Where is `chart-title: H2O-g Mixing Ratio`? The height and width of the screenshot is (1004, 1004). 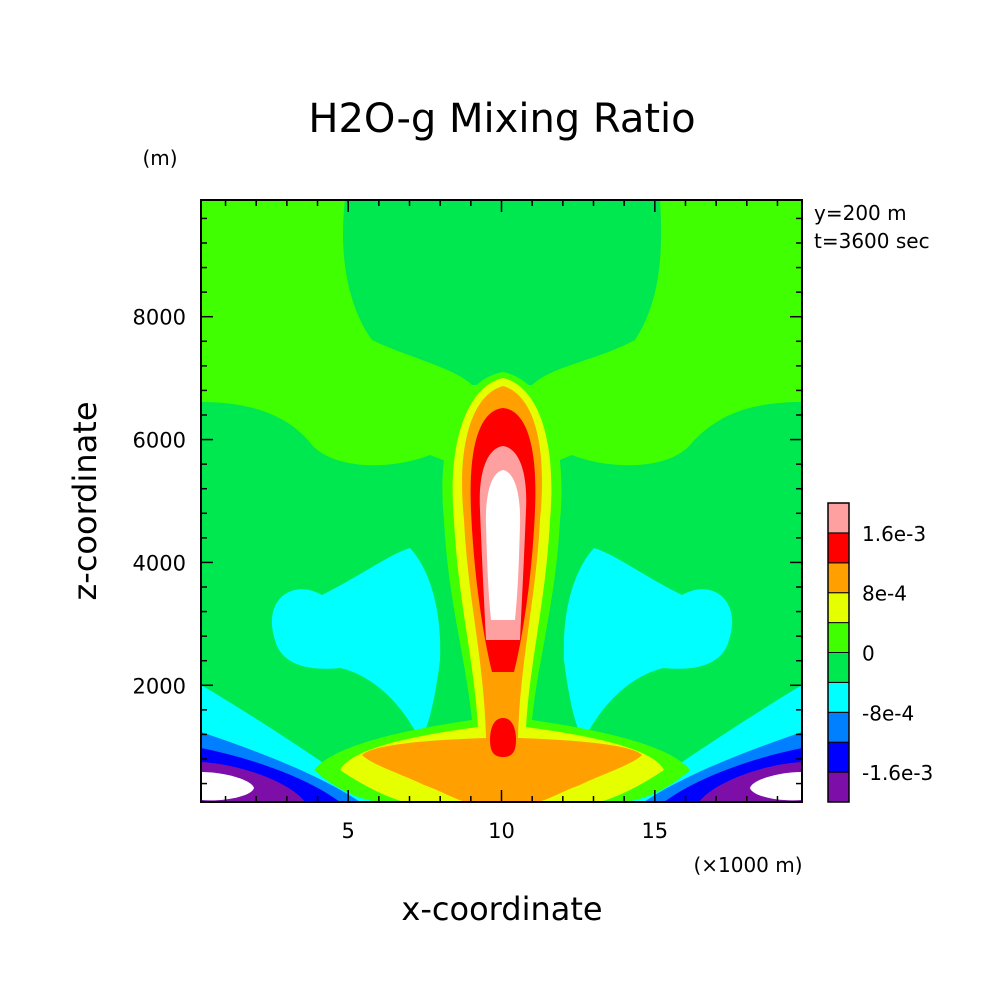
chart-title: H2O-g Mixing Ratio is located at coordinates (501, 119).